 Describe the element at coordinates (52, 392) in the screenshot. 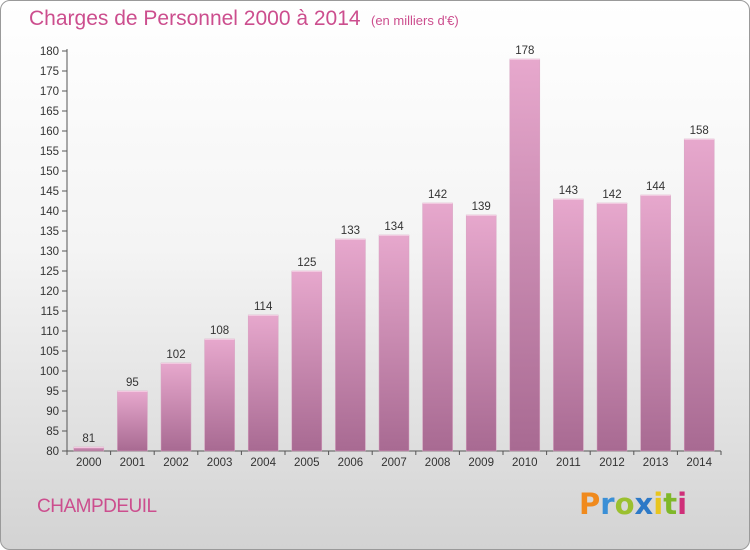

I see `y-tick-label: 95` at that location.